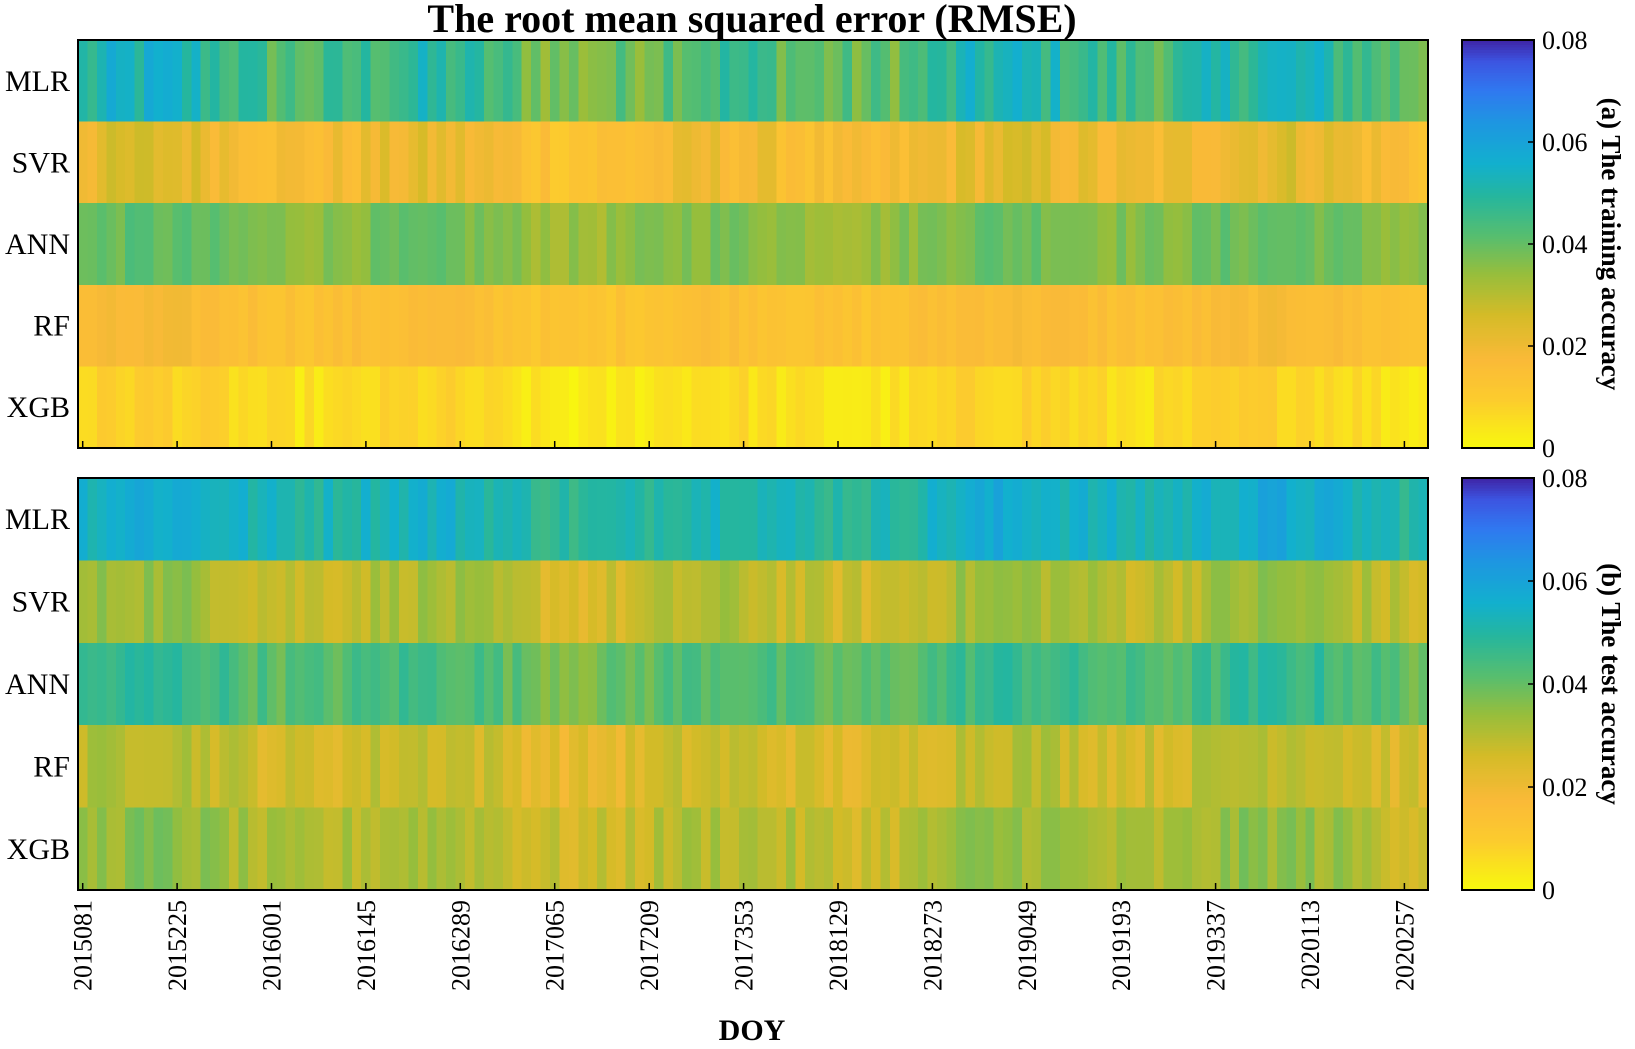  Describe the element at coordinates (37, 519) in the screenshot. I see `row-label-mlr: MLR` at that location.